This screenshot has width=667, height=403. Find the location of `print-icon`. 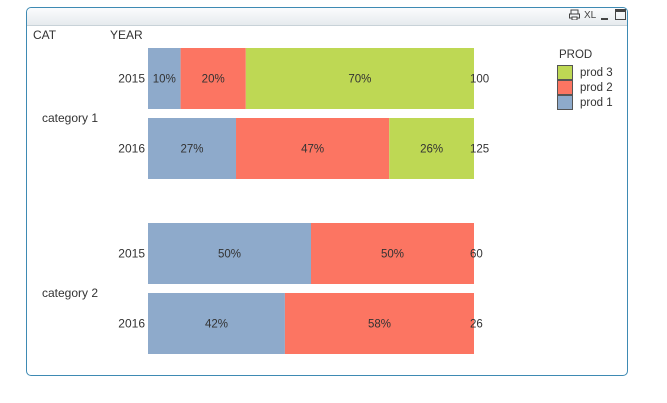

print-icon is located at coordinates (574, 16).